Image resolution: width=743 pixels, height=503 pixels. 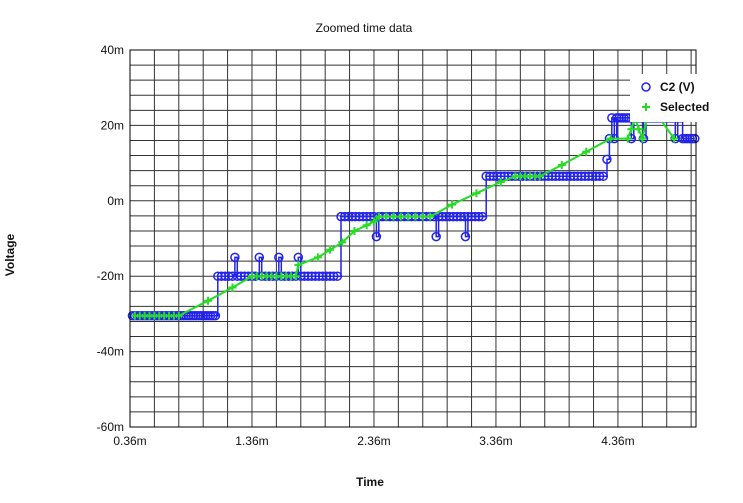 I want to click on y-tick-label: 20m, so click(x=112, y=125).